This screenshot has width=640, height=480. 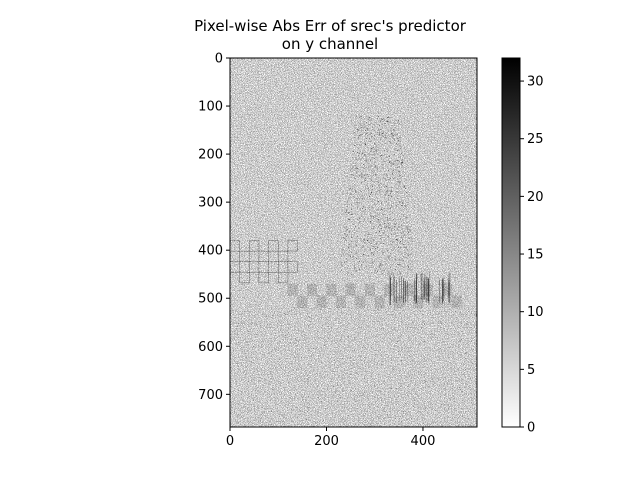 What do you see at coordinates (210, 395) in the screenshot?
I see `y-tick-label: 700` at bounding box center [210, 395].